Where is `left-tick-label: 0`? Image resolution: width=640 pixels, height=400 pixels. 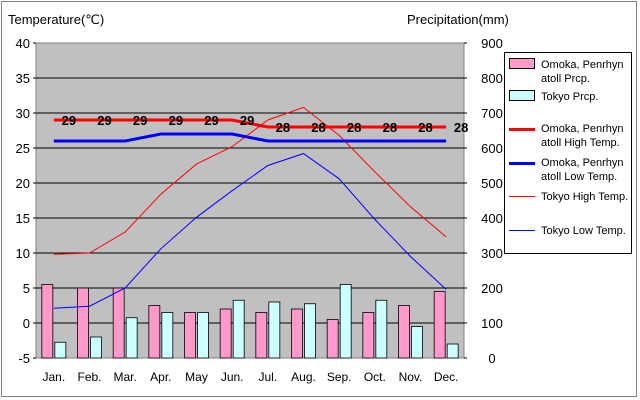
left-tick-label: 0 is located at coordinates (26, 323).